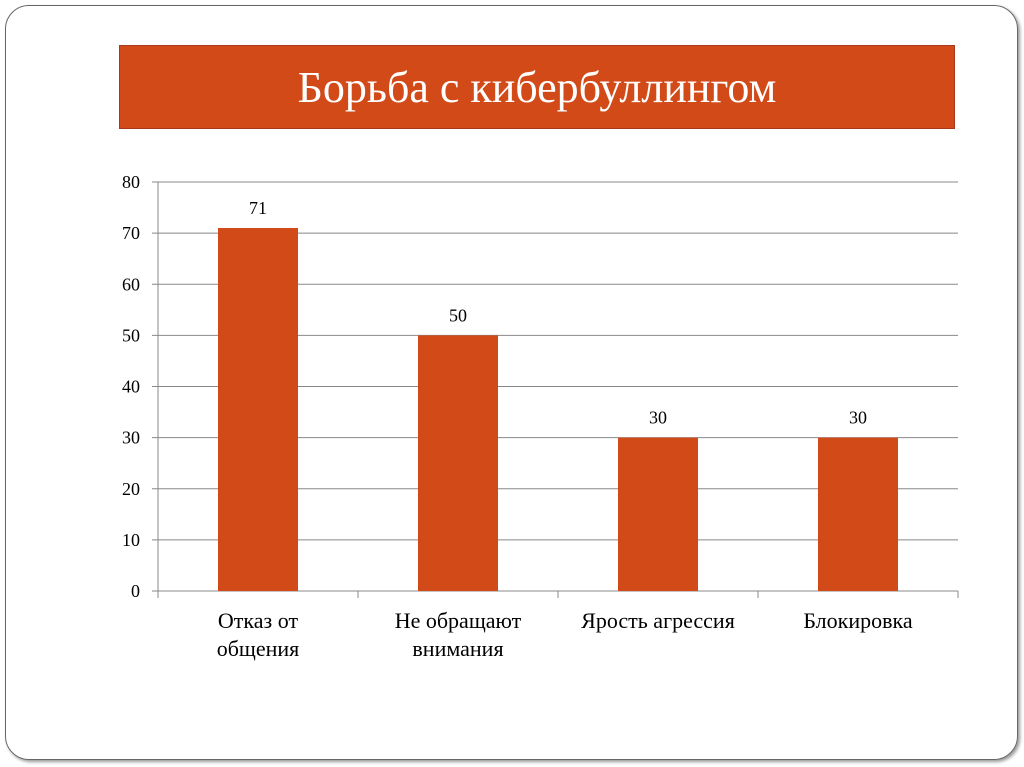 This screenshot has width=1024, height=767. Describe the element at coordinates (131, 233) in the screenshot. I see `y-tick-label: 70` at that location.